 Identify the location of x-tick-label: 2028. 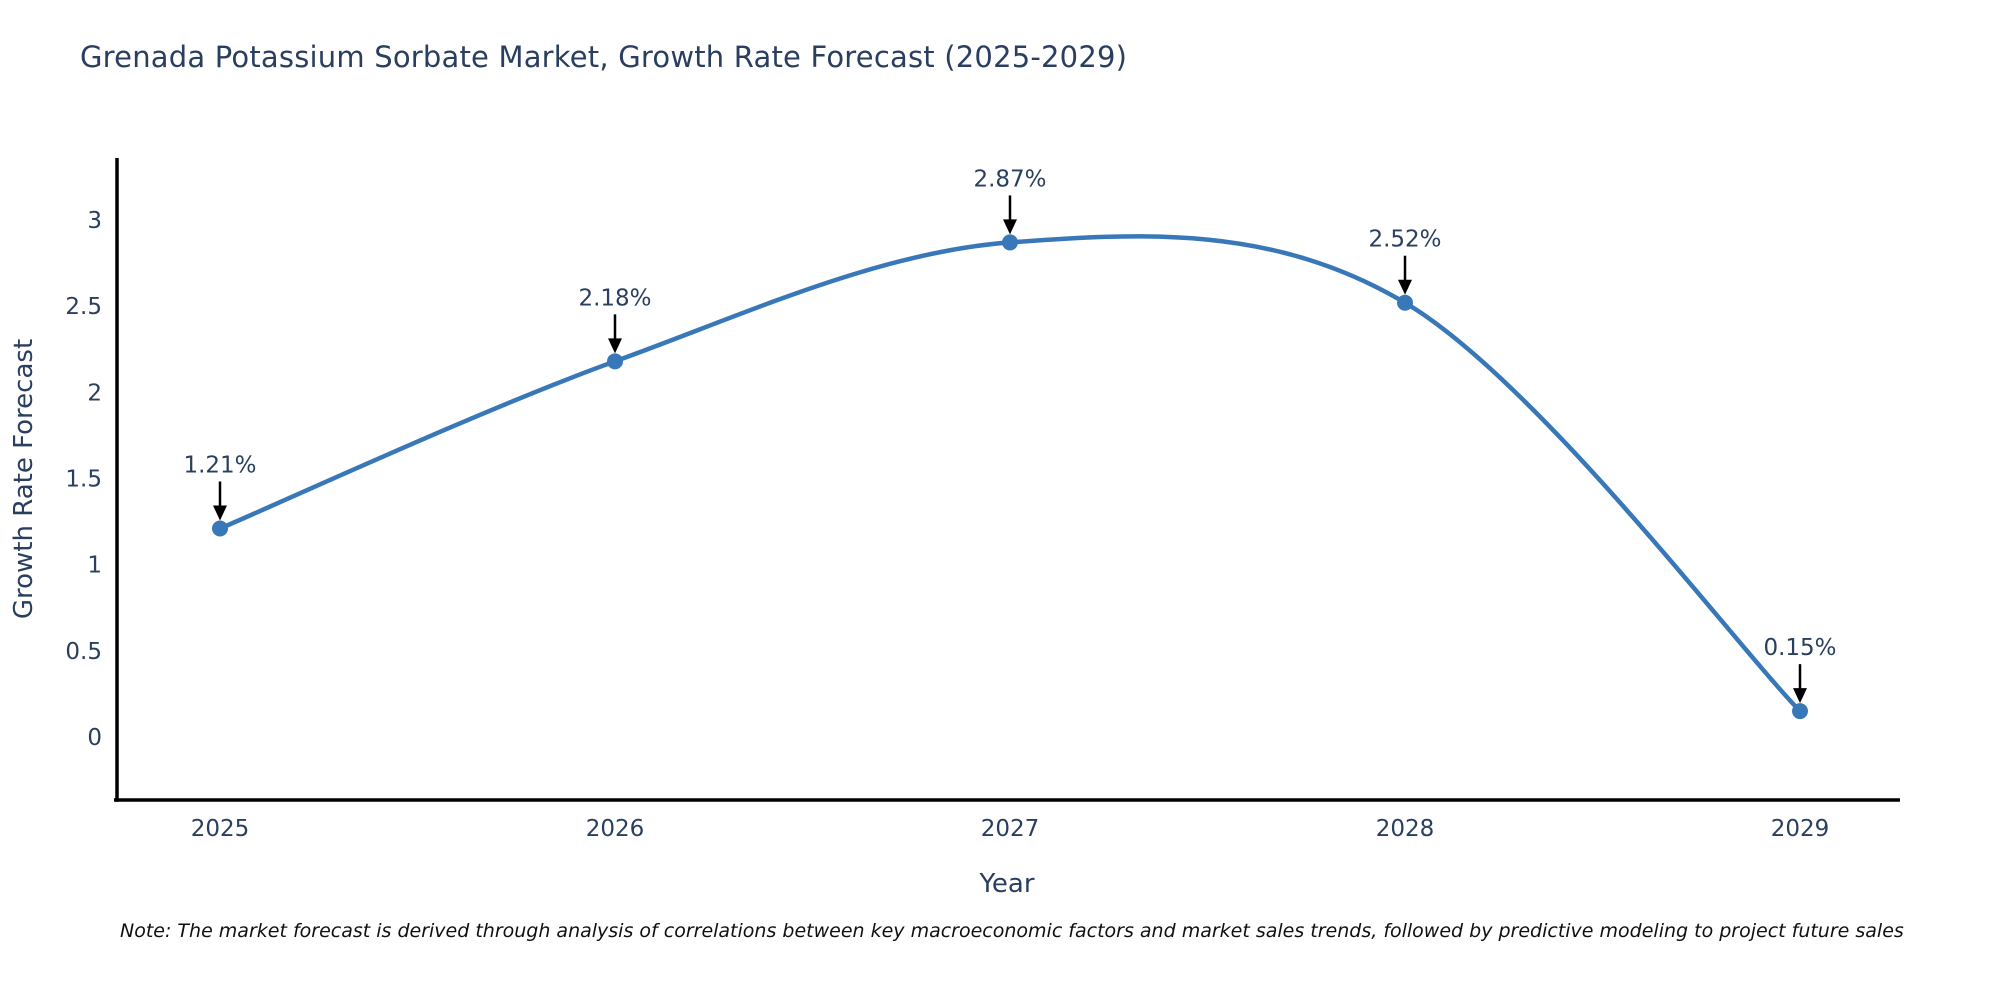
(1405, 829).